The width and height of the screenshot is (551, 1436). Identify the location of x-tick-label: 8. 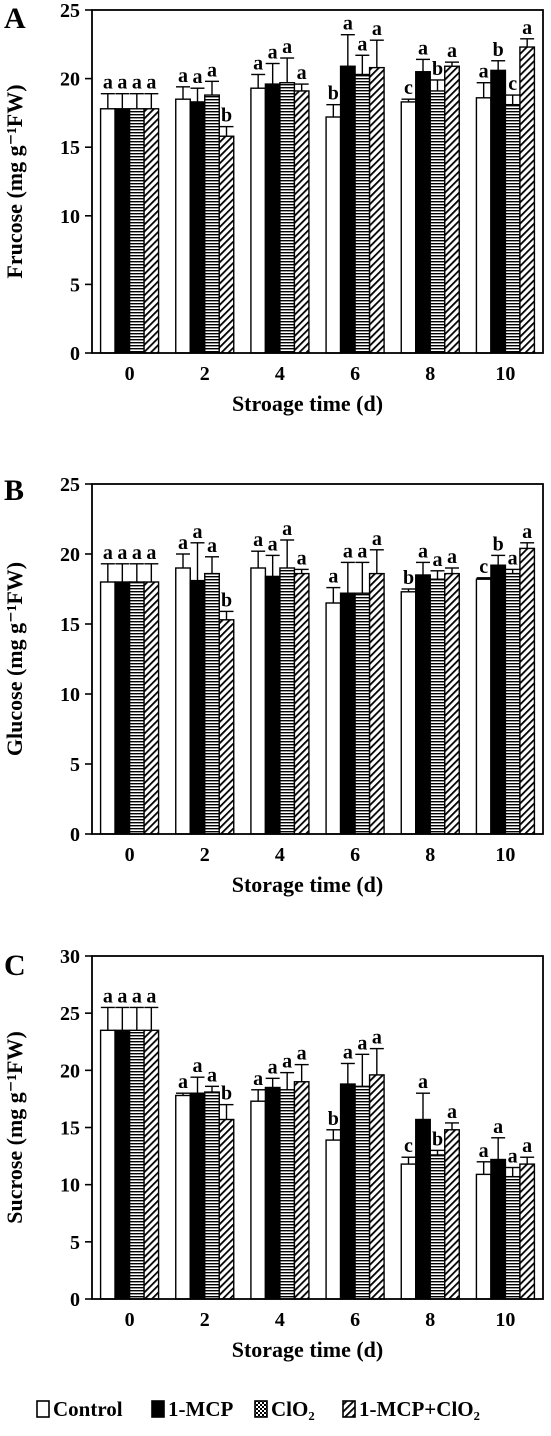
(430, 374).